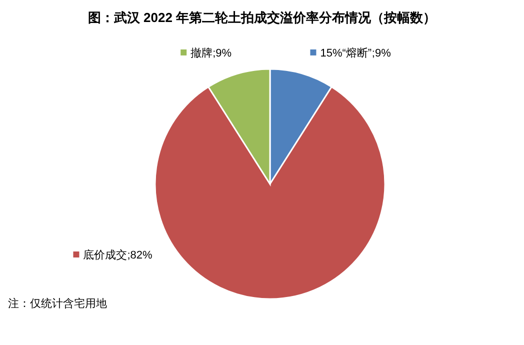 This screenshot has width=524, height=345. What do you see at coordinates (57, 303) in the screenshot?
I see `text: 注：仅统计含宅用地` at bounding box center [57, 303].